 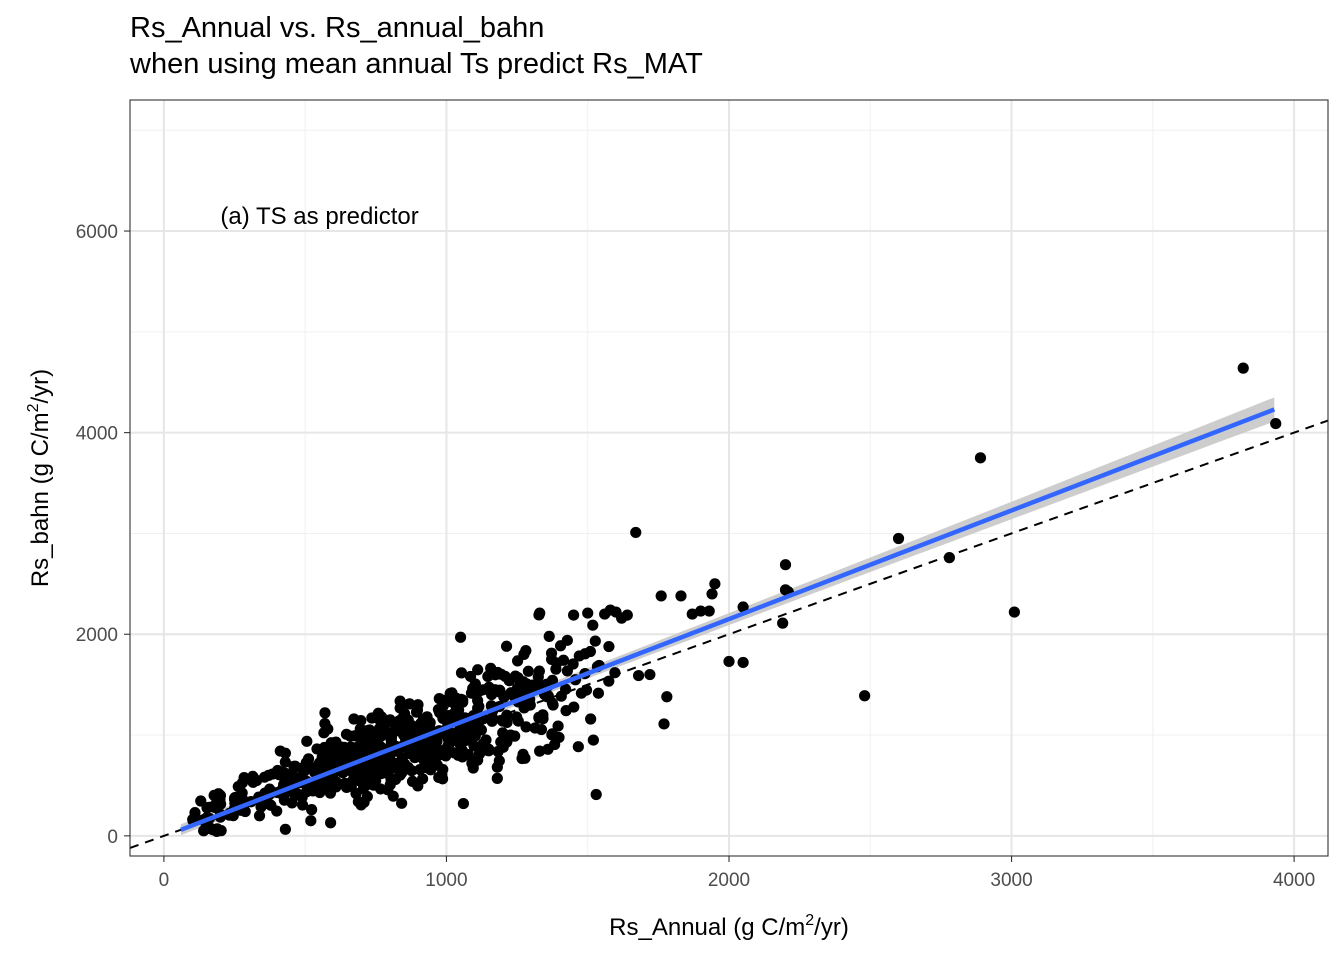 I want to click on y-axis-title-text: Rs_bahn (g C/m, so click(x=40, y=499).